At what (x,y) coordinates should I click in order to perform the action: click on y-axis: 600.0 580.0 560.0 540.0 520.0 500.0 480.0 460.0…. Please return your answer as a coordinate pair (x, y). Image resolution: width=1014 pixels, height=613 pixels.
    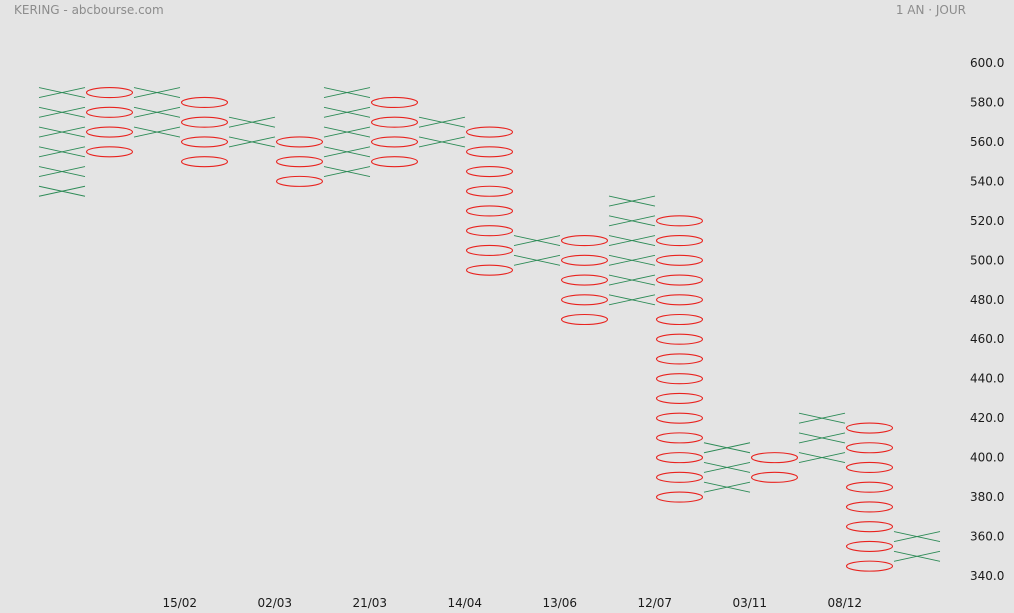
    Looking at the image, I should click on (987, 319).